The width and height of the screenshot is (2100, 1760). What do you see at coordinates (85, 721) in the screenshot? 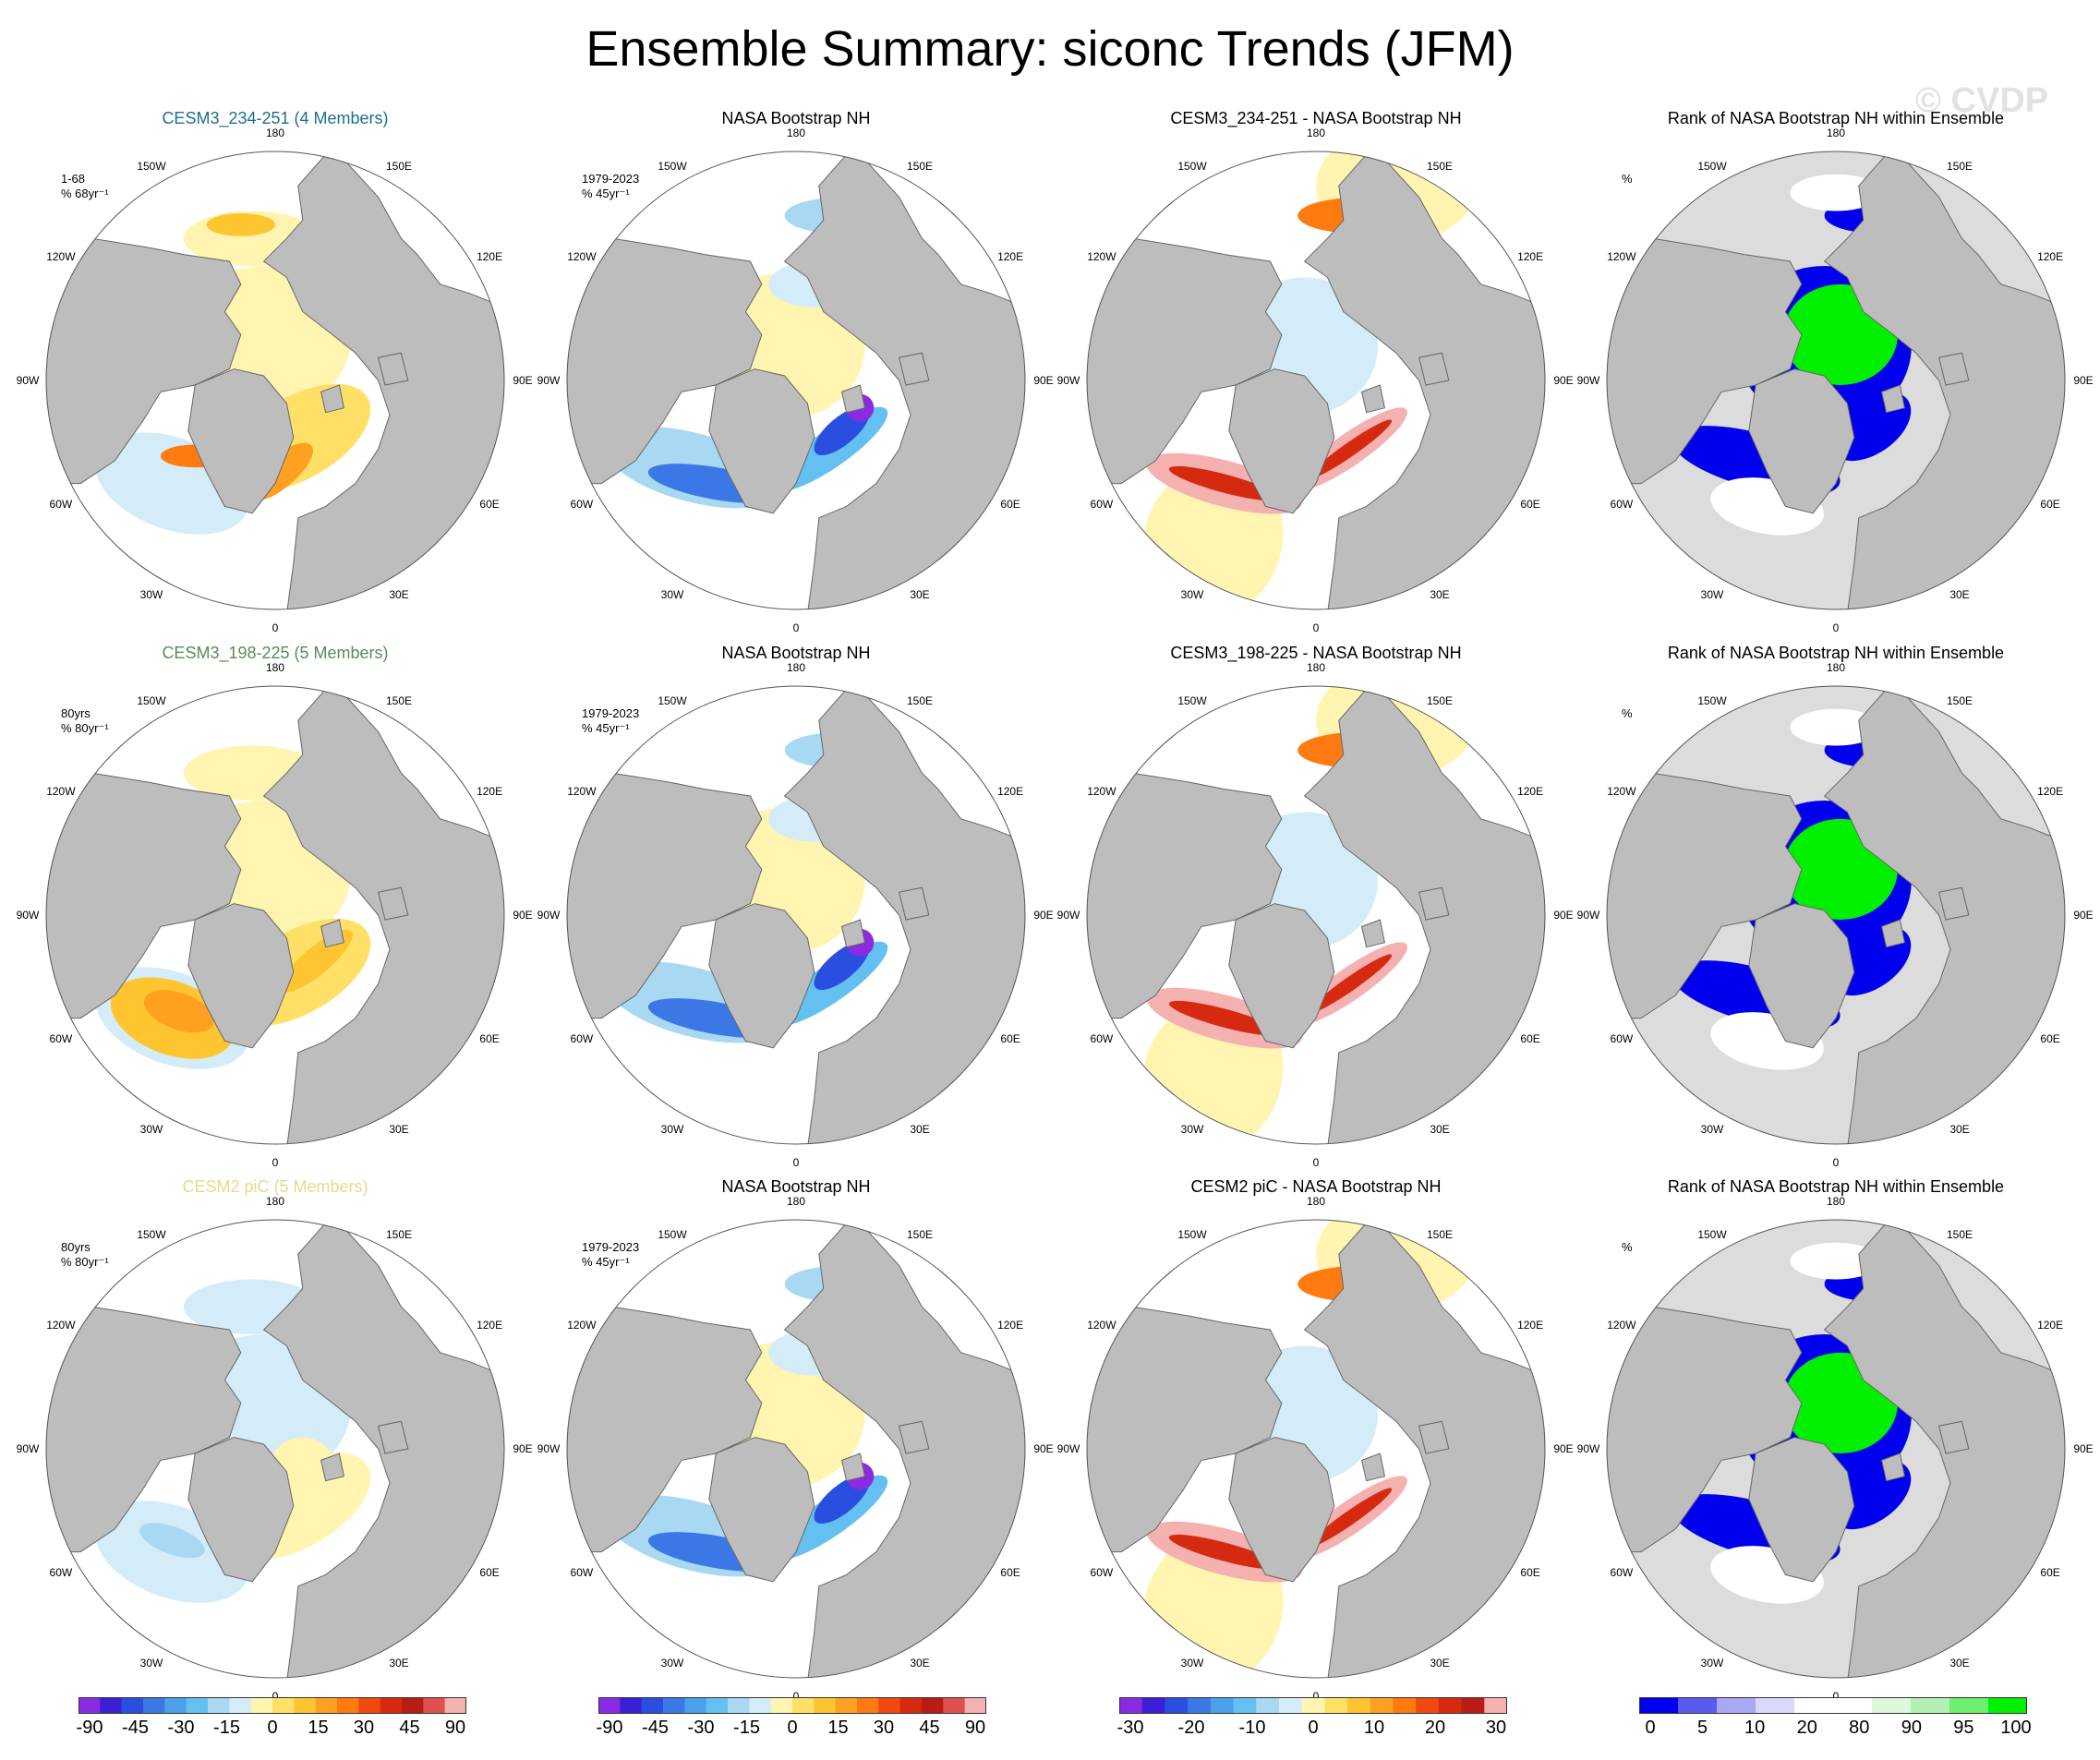
I see `panel-period-label: 80yrs% 80yr⁻¹` at bounding box center [85, 721].